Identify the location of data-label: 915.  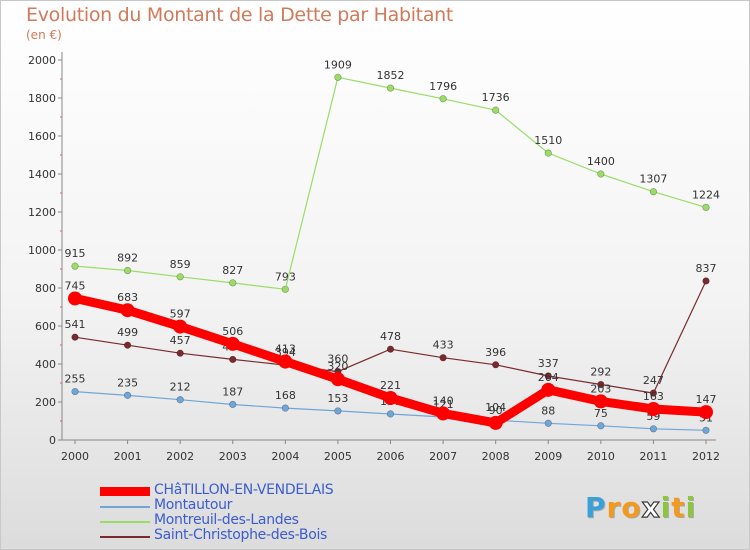
(75, 253).